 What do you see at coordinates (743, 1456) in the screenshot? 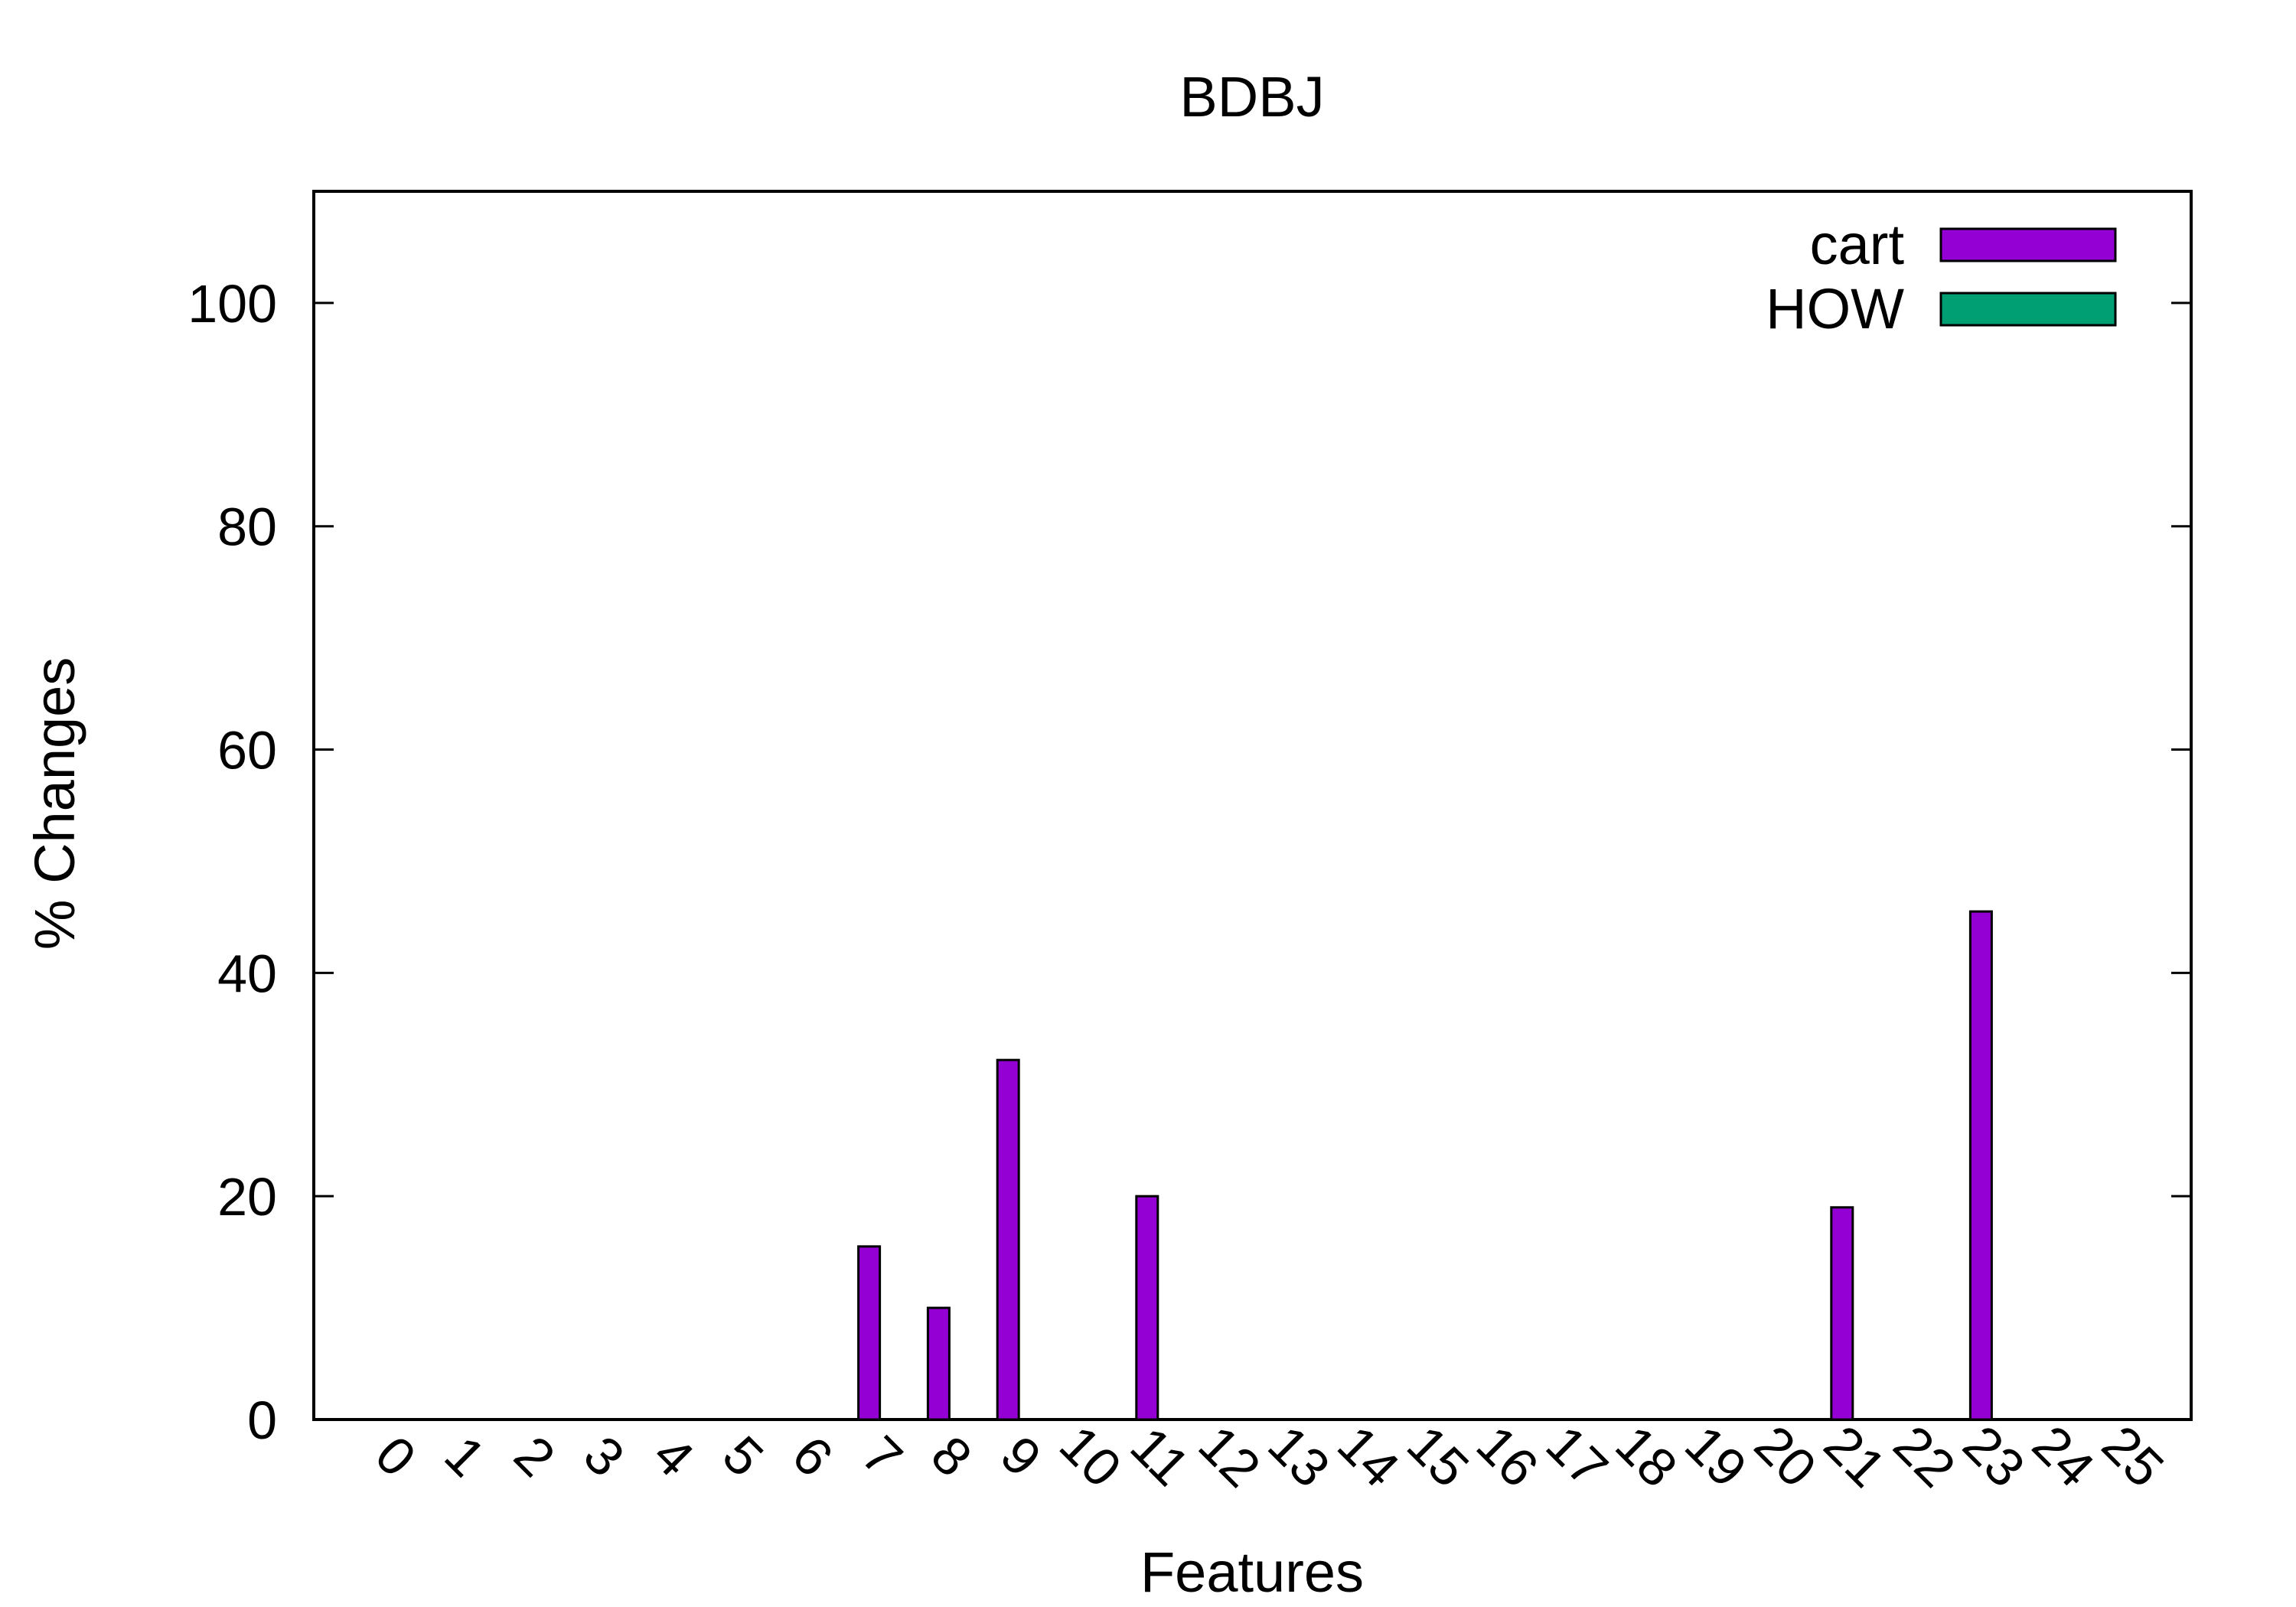
I see `x-tick-label: 5` at bounding box center [743, 1456].